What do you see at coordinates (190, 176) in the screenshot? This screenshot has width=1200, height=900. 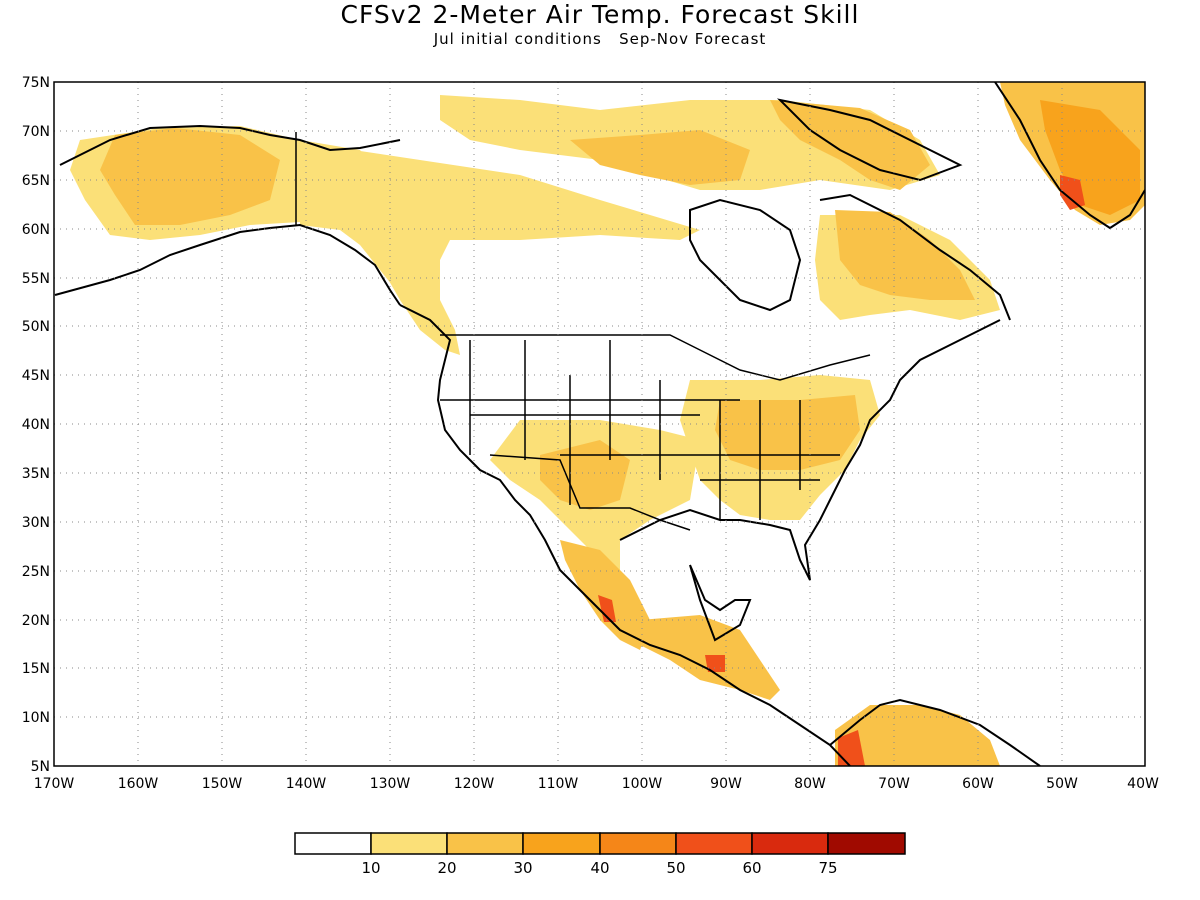 I see `skill-region-alaska-core` at bounding box center [190, 176].